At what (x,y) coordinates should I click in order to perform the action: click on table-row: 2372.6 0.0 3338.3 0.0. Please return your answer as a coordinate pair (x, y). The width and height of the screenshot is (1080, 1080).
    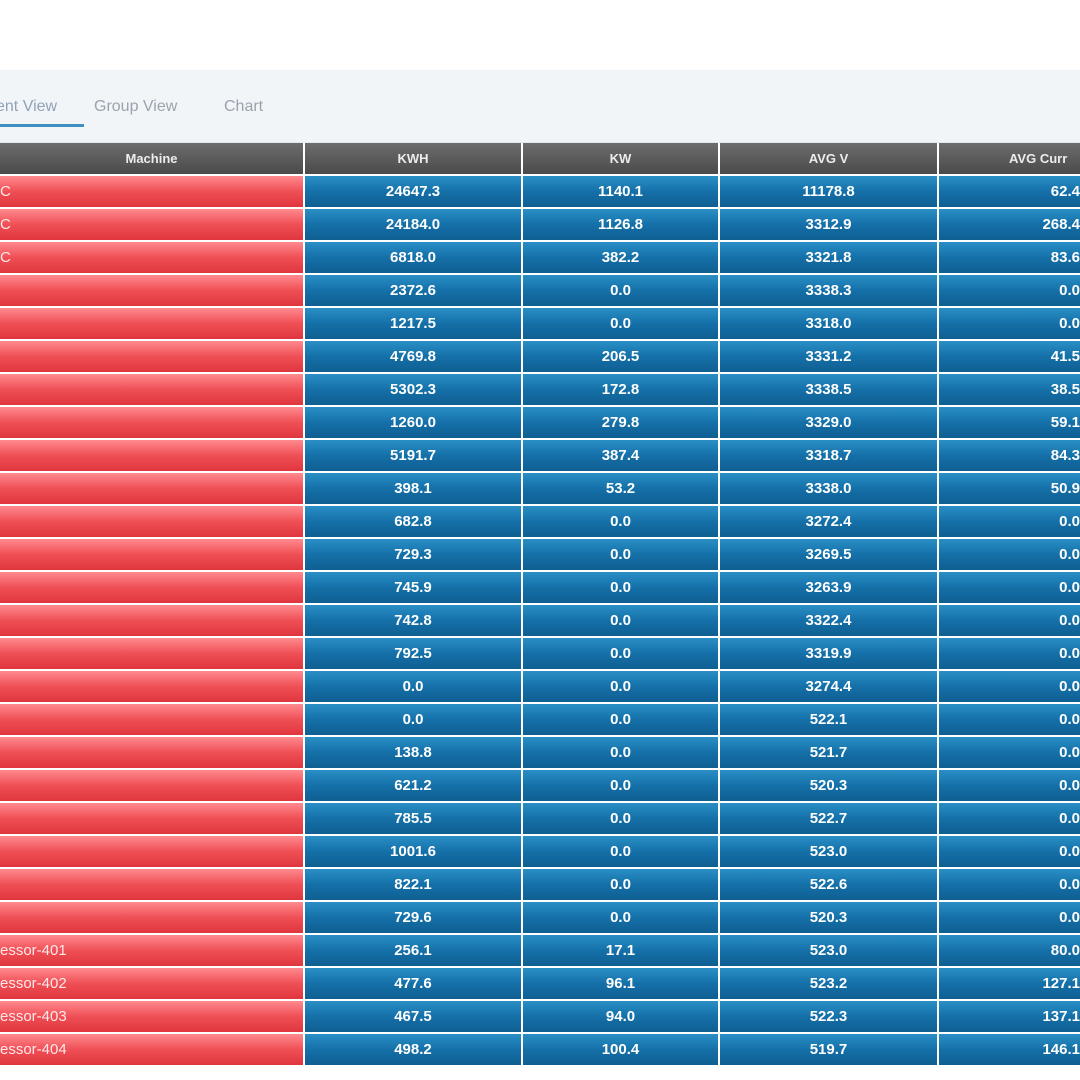
    Looking at the image, I should click on (540, 290).